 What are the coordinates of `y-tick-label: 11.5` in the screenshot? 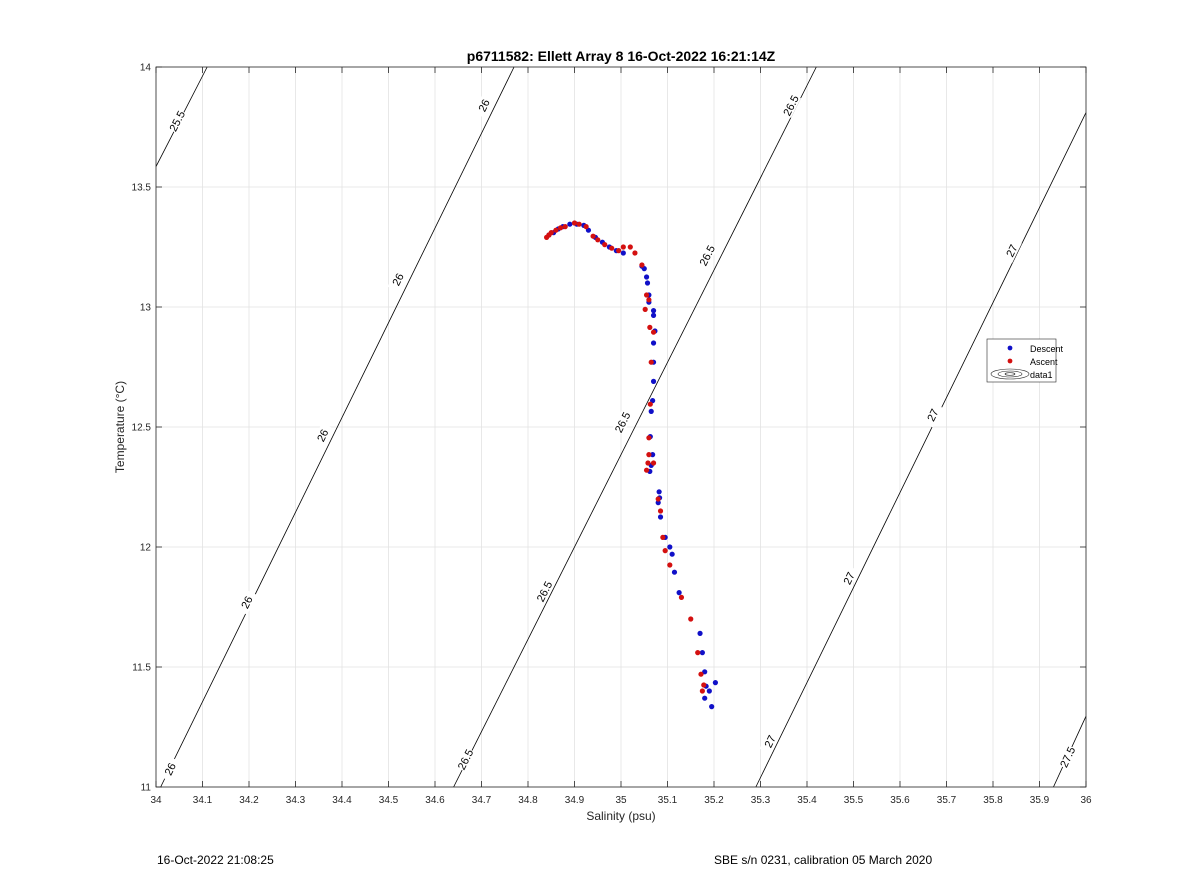 It's located at (141, 668).